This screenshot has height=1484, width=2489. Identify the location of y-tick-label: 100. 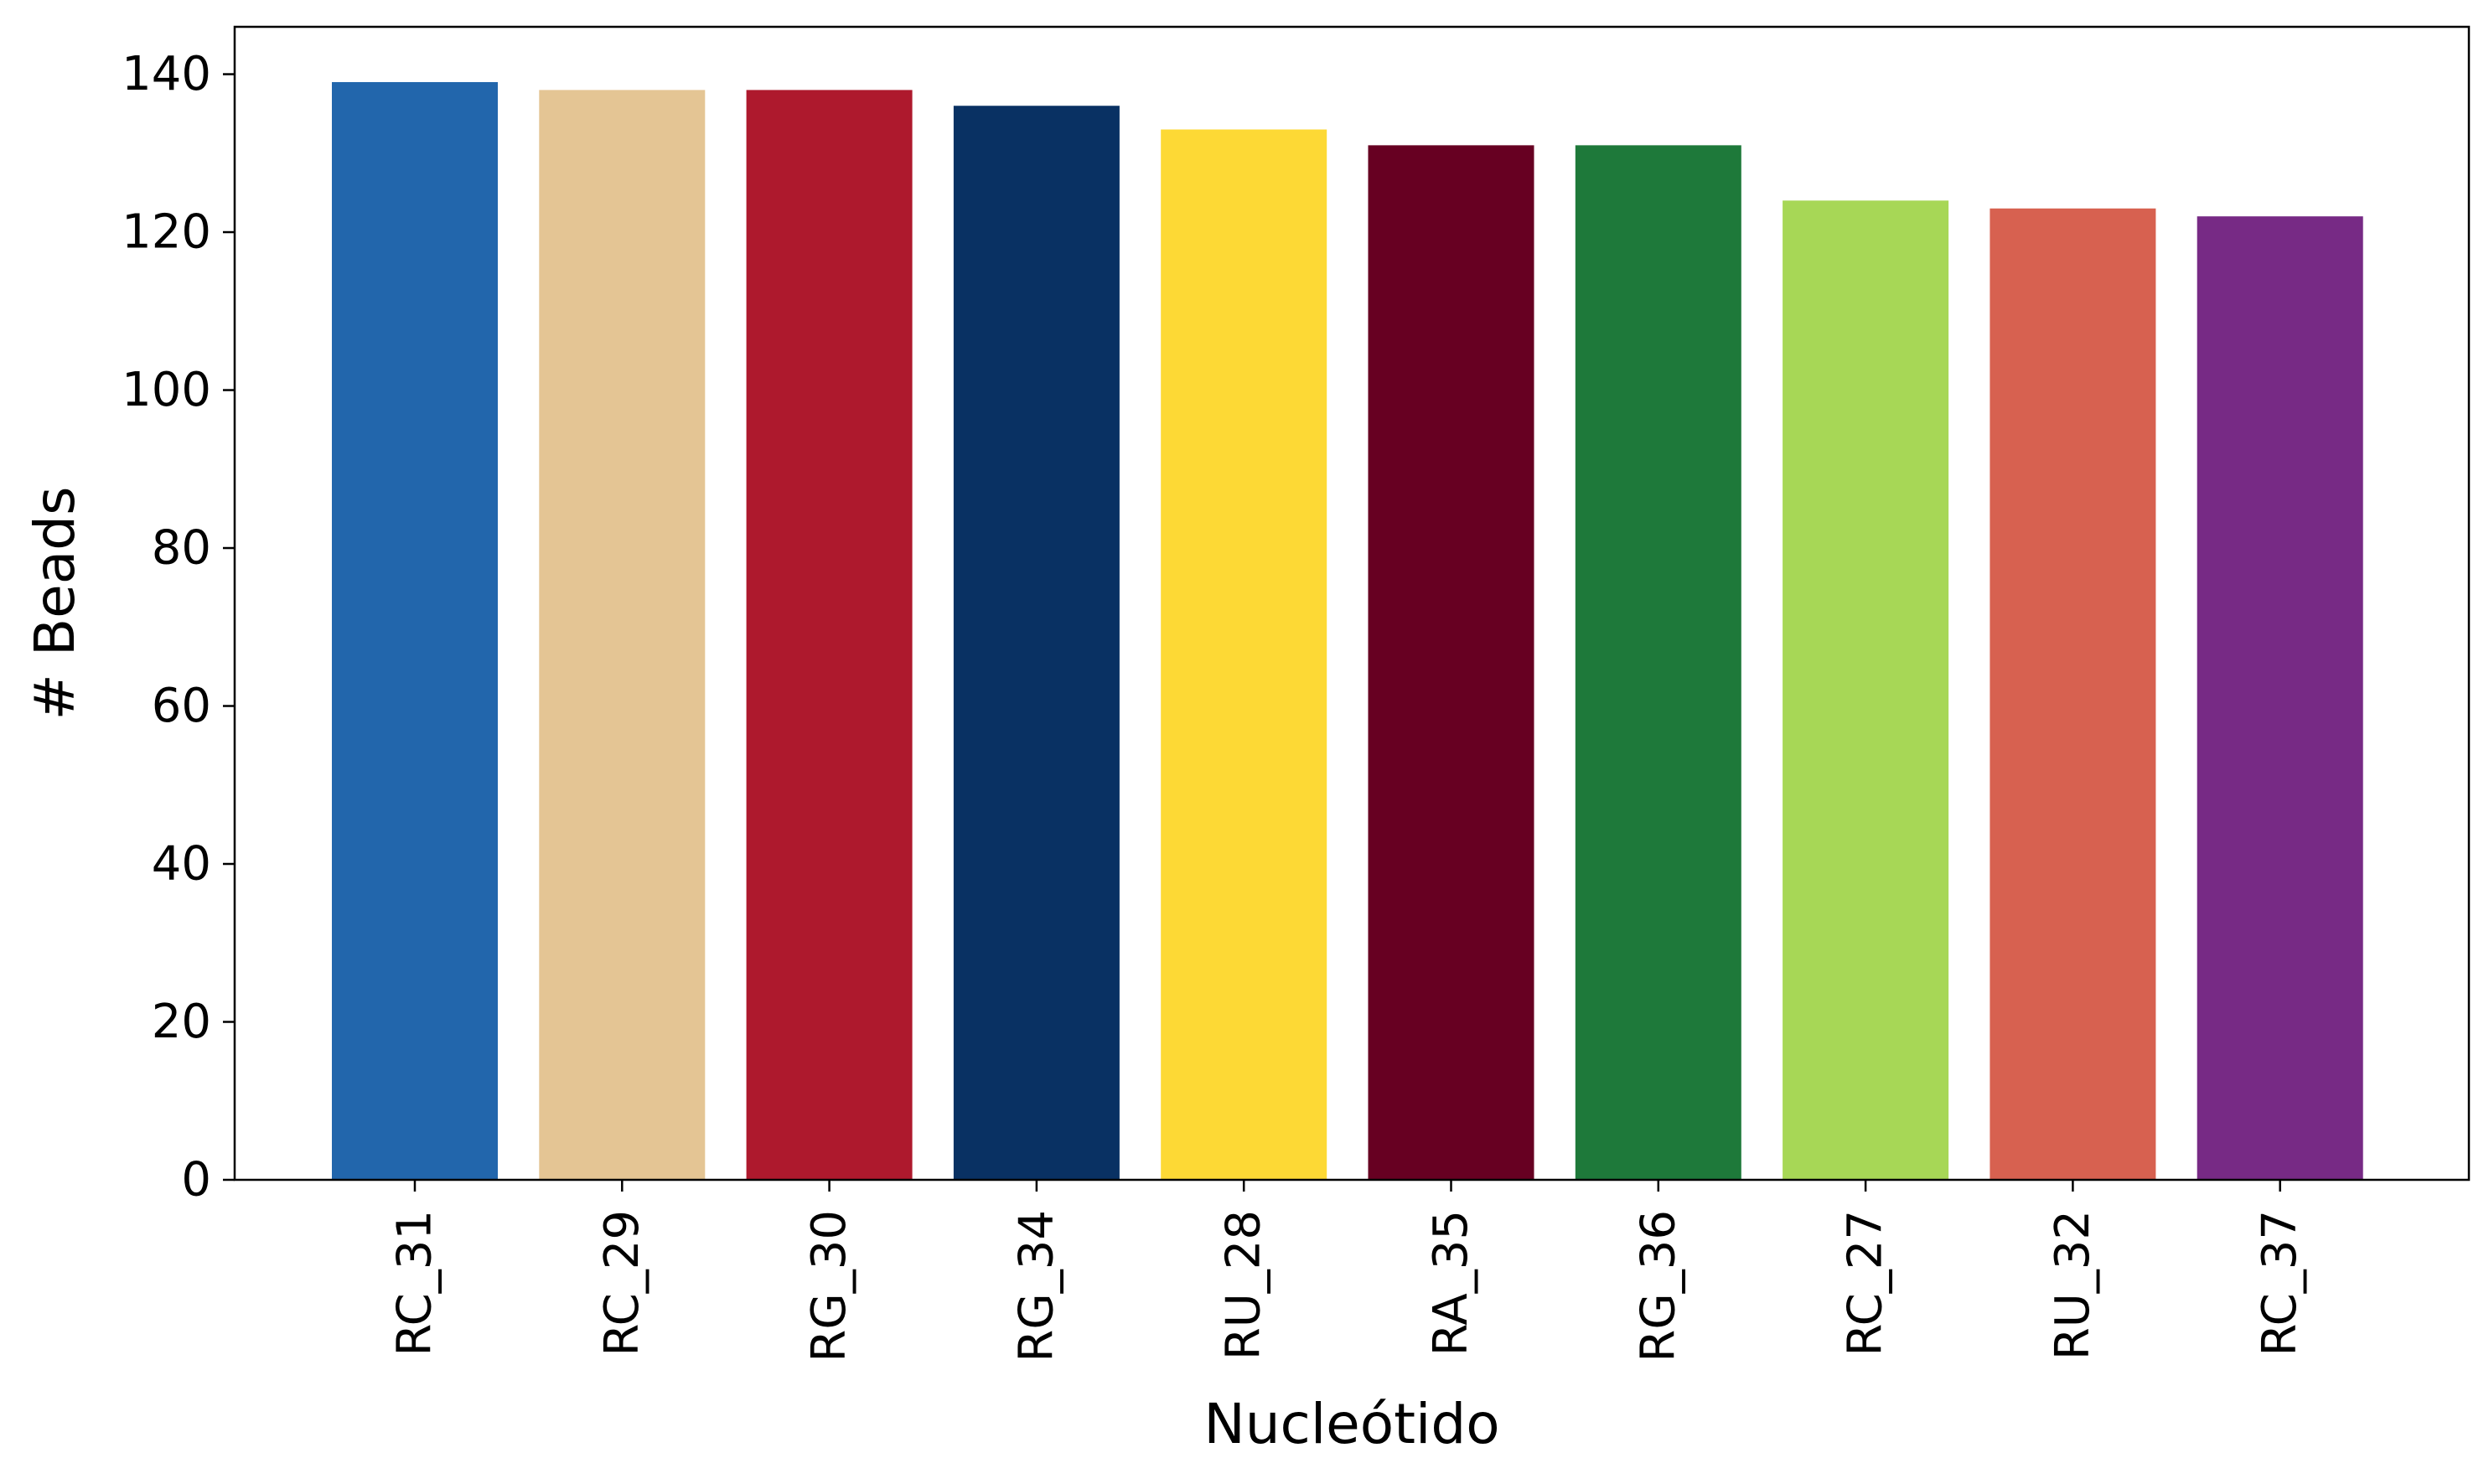
(166, 390).